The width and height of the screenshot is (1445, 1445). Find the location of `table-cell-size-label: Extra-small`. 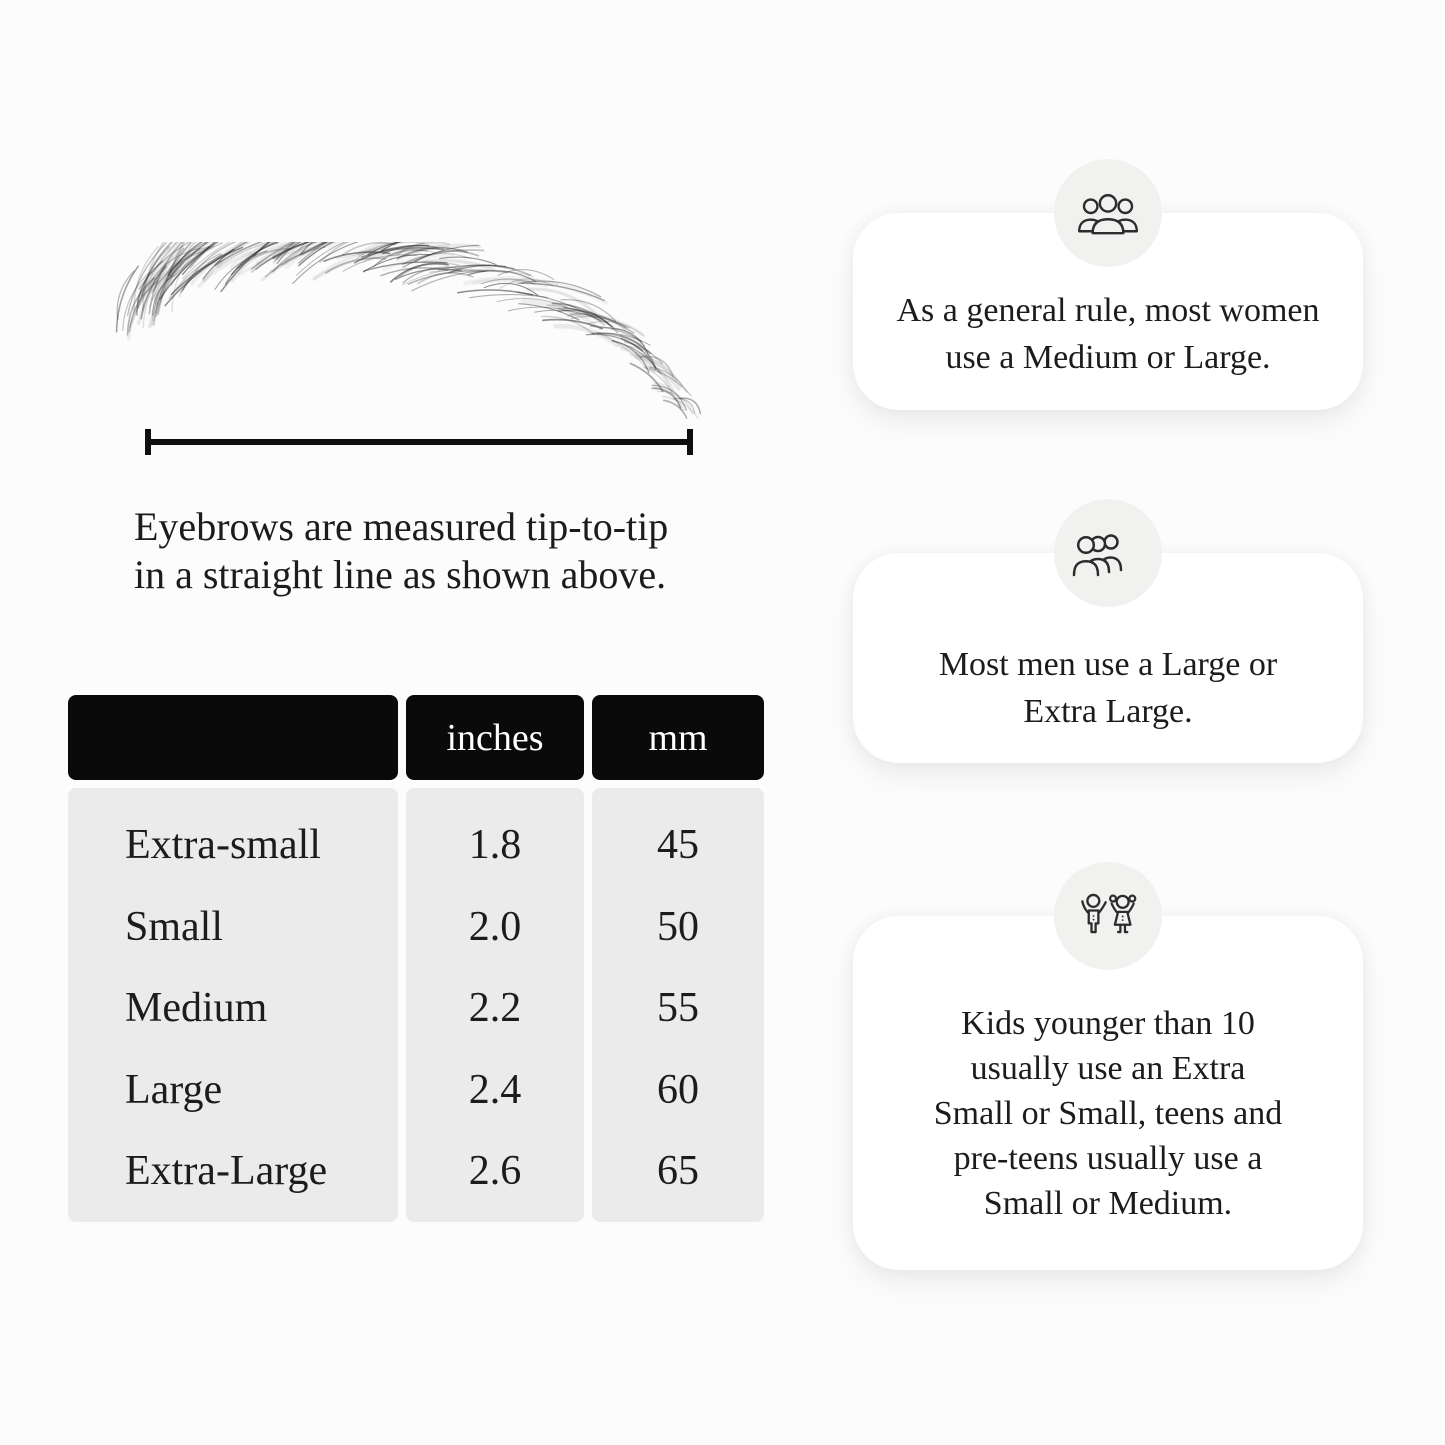

table-cell-size-label: Extra-small is located at coordinates (223, 845).